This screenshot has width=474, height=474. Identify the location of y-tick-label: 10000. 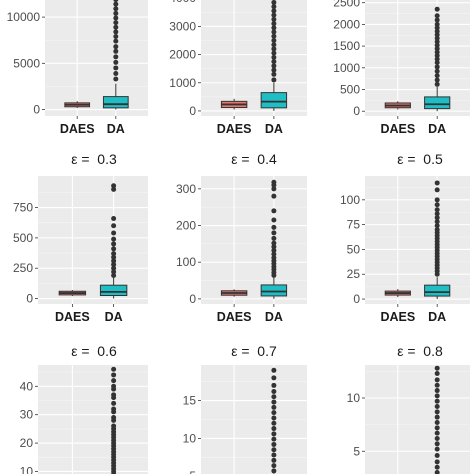
(24, 17).